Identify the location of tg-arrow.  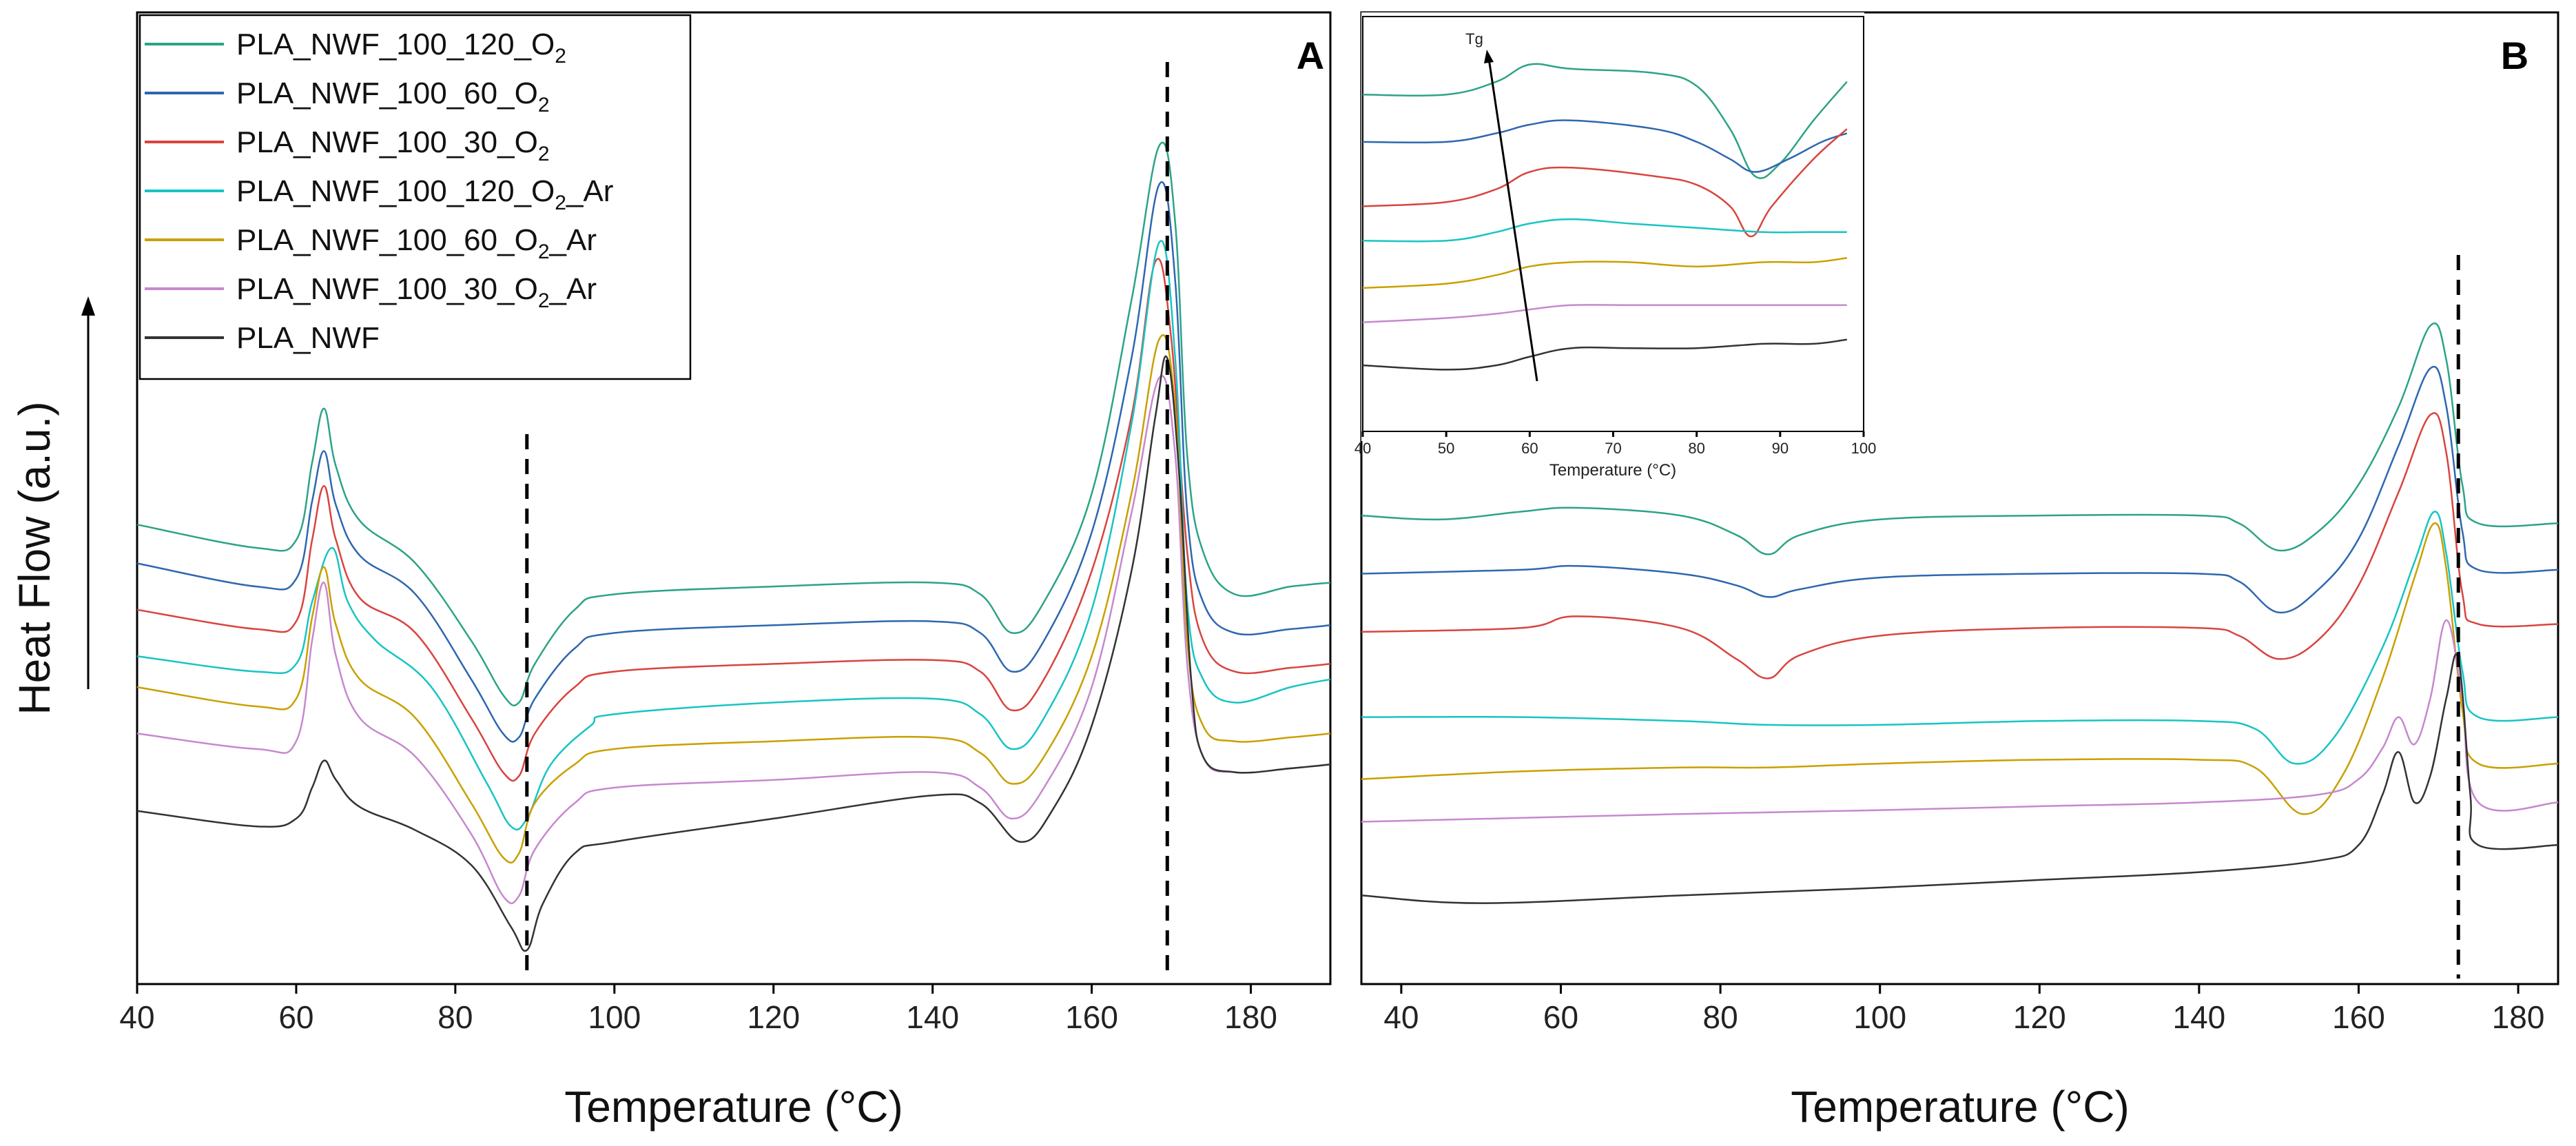
(1511, 216).